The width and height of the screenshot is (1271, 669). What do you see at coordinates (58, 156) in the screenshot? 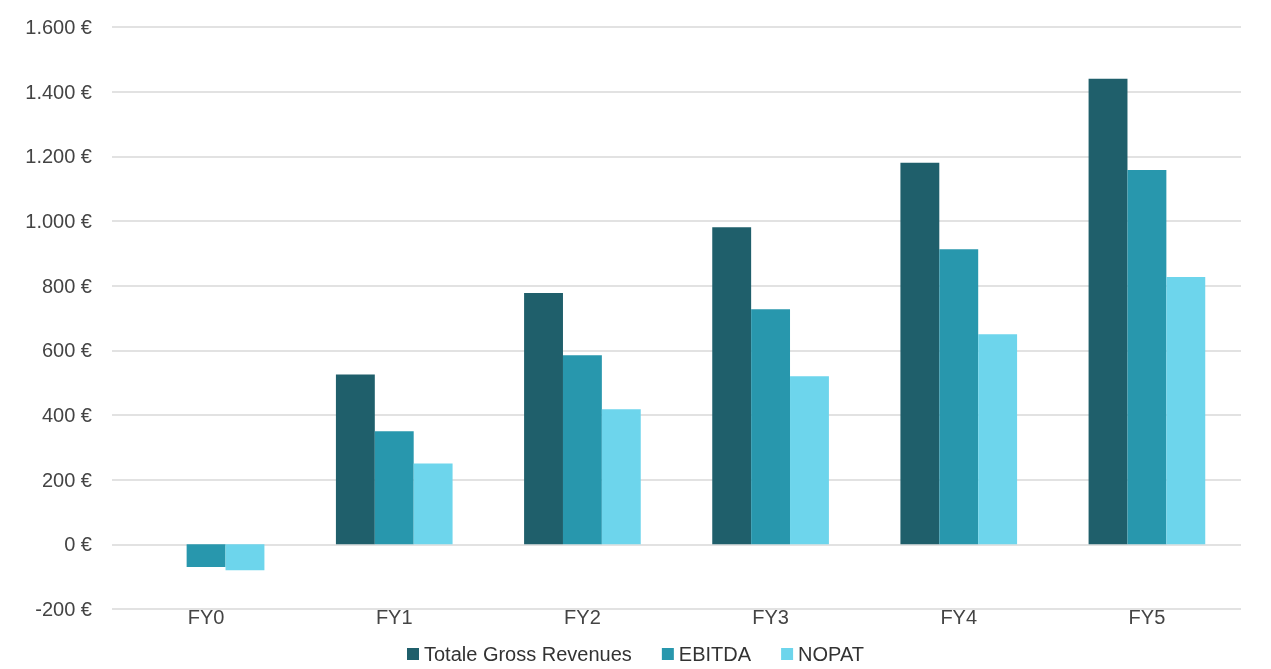
I see `y-tick-label: 1.200 €` at bounding box center [58, 156].